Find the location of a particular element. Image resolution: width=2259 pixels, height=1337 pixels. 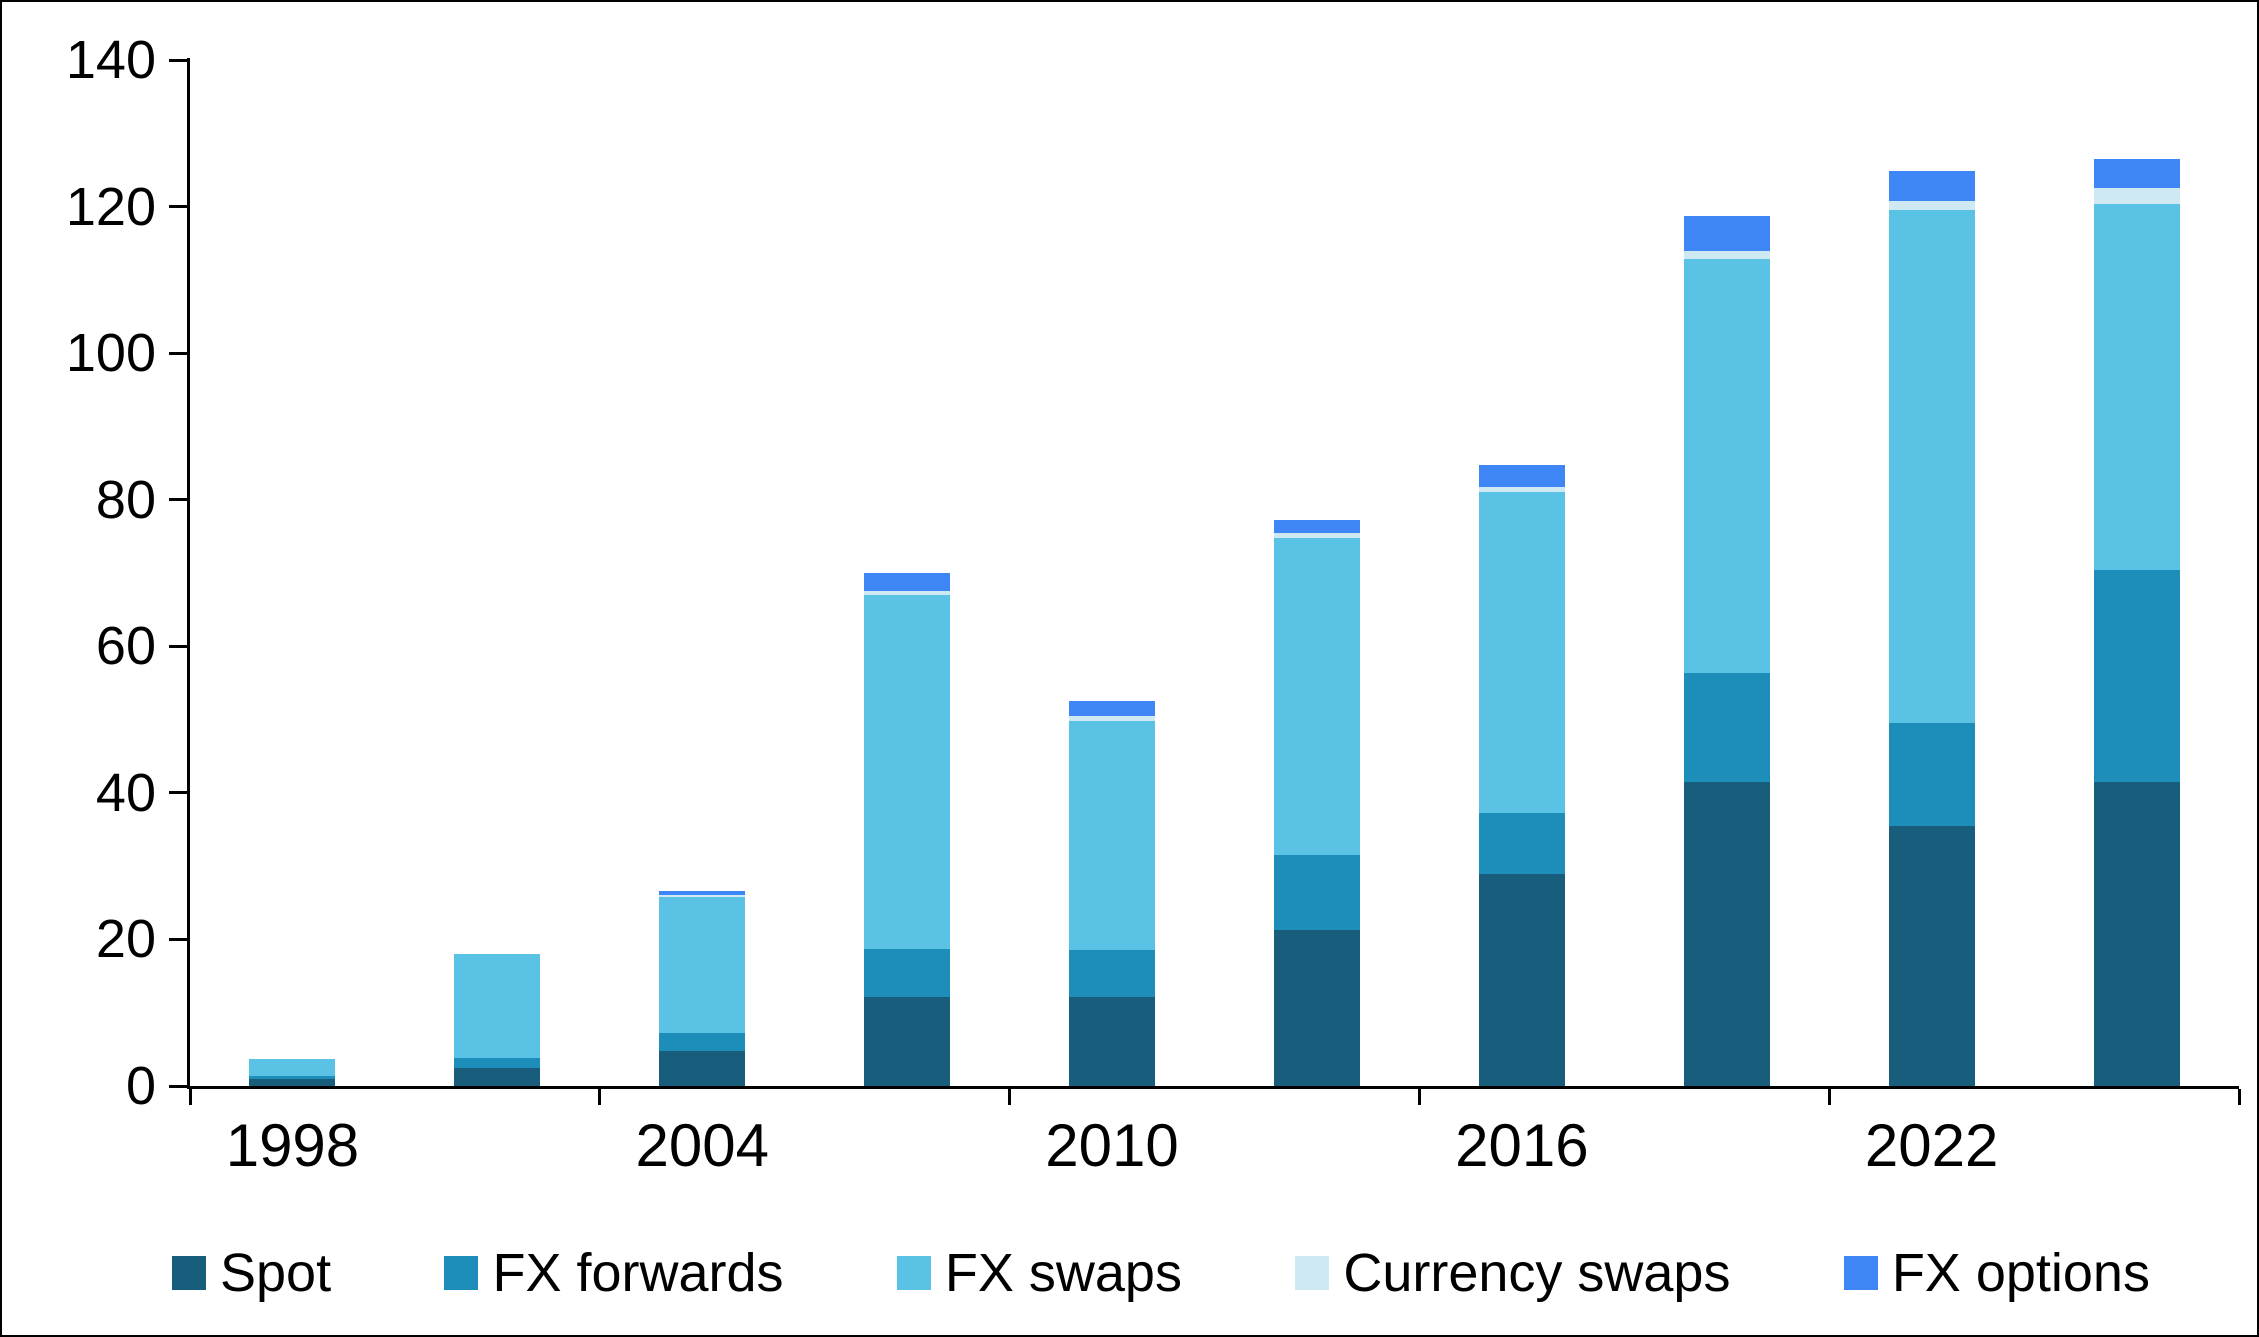

segment-currency-swaps-2019 is located at coordinates (1726, 255).